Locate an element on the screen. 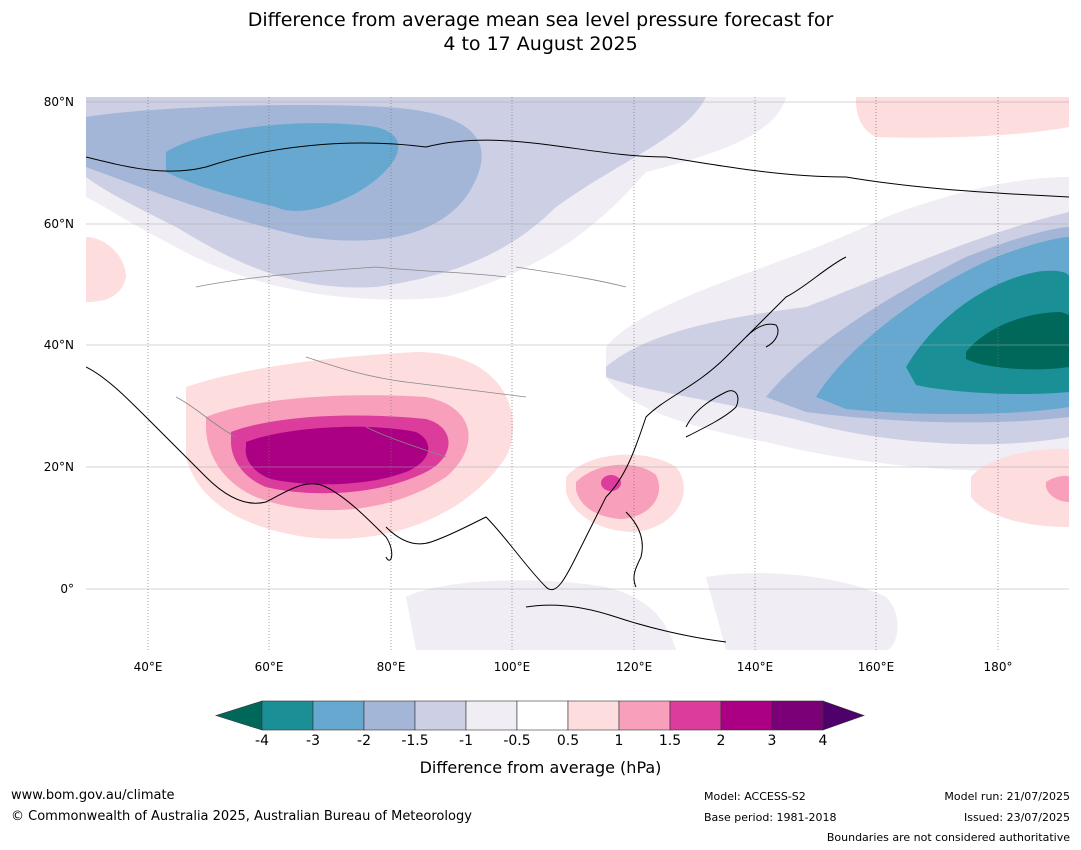  anomaly-region-equator is located at coordinates (541, 615).